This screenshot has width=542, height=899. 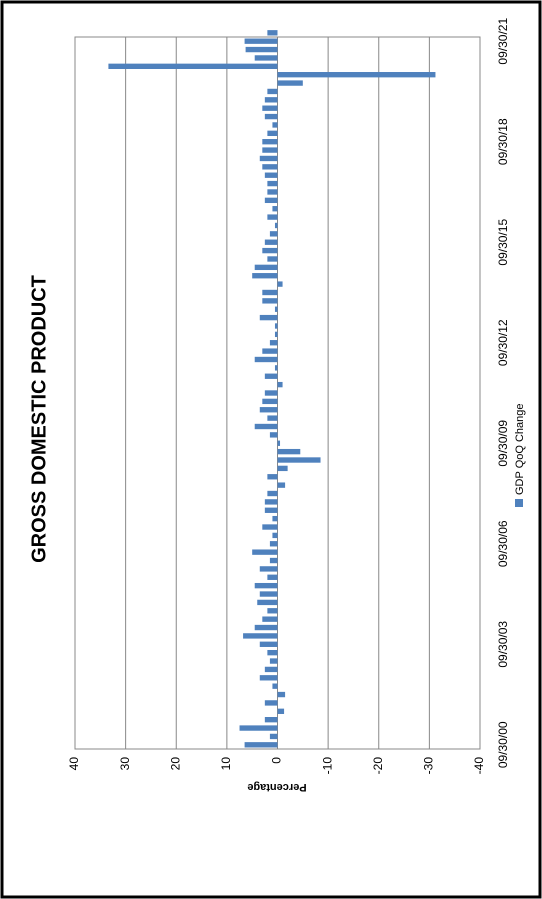 I want to click on legend-label: GDP QoQ Change, so click(x=520, y=449).